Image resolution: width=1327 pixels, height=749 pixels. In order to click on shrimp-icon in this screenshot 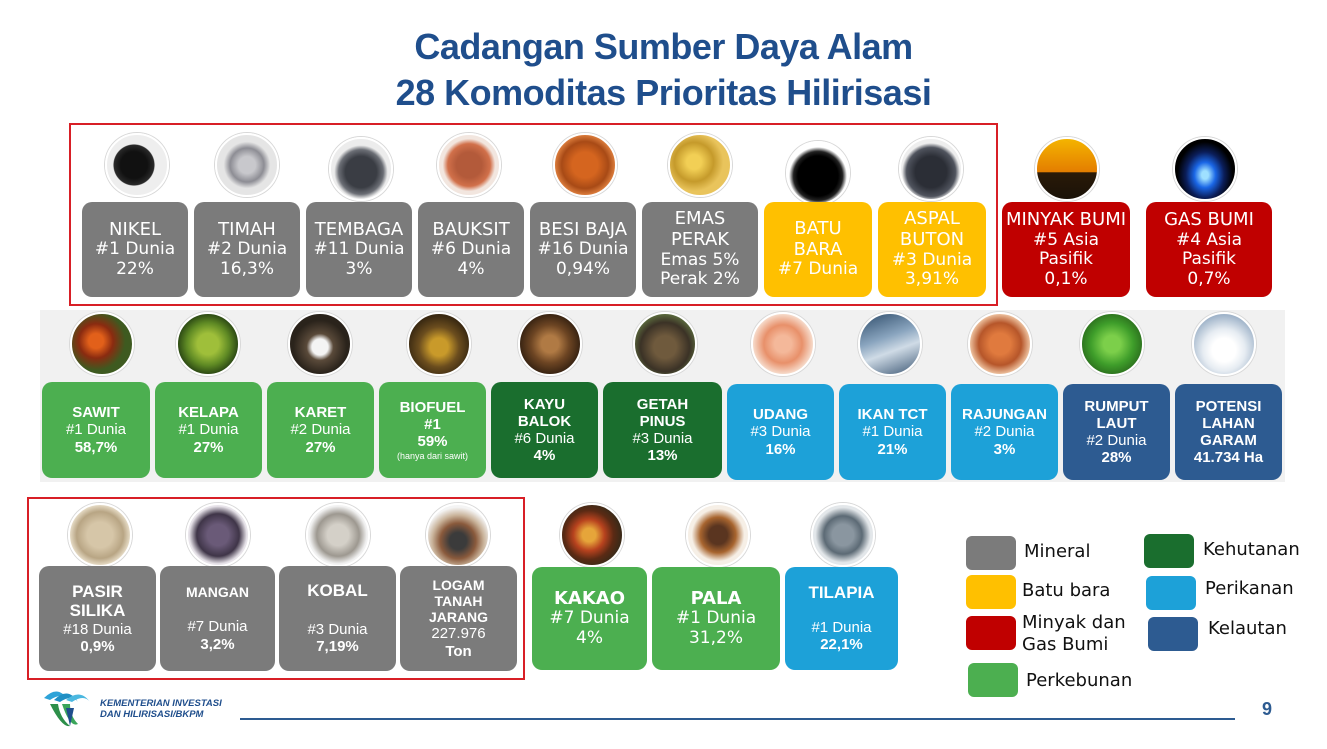, I will do `click(783, 344)`.